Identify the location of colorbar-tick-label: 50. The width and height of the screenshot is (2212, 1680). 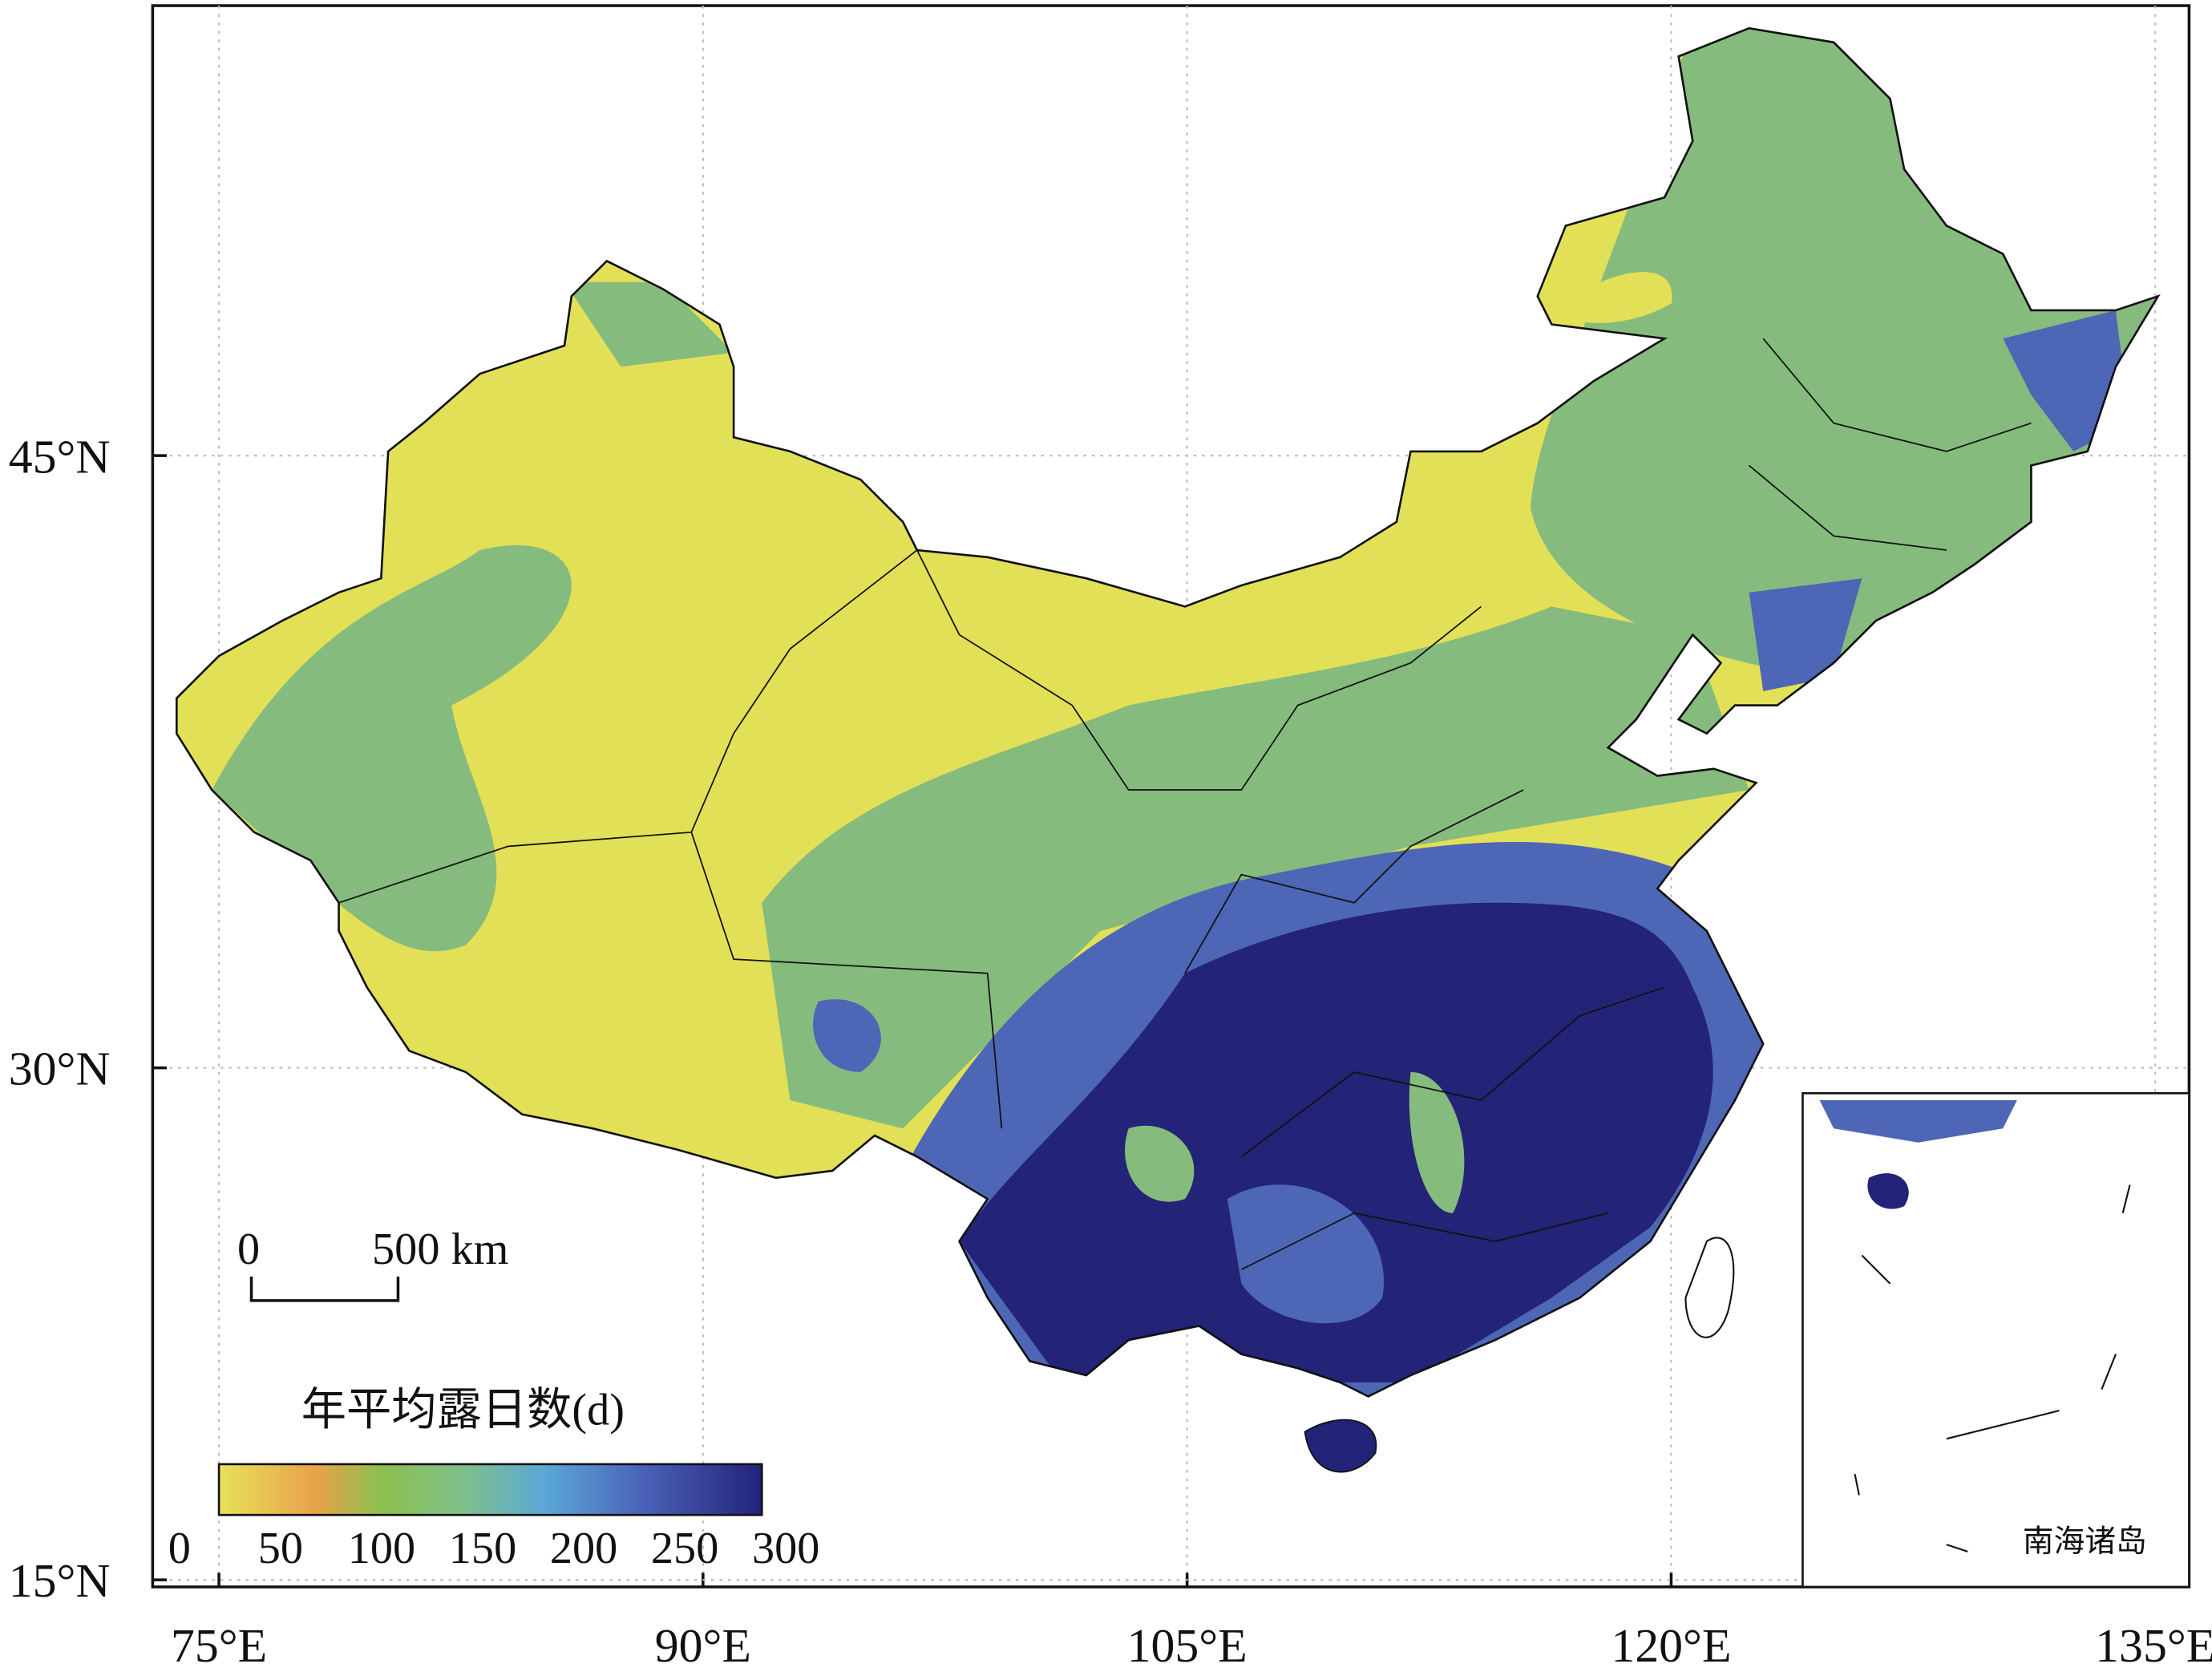
(280, 1548).